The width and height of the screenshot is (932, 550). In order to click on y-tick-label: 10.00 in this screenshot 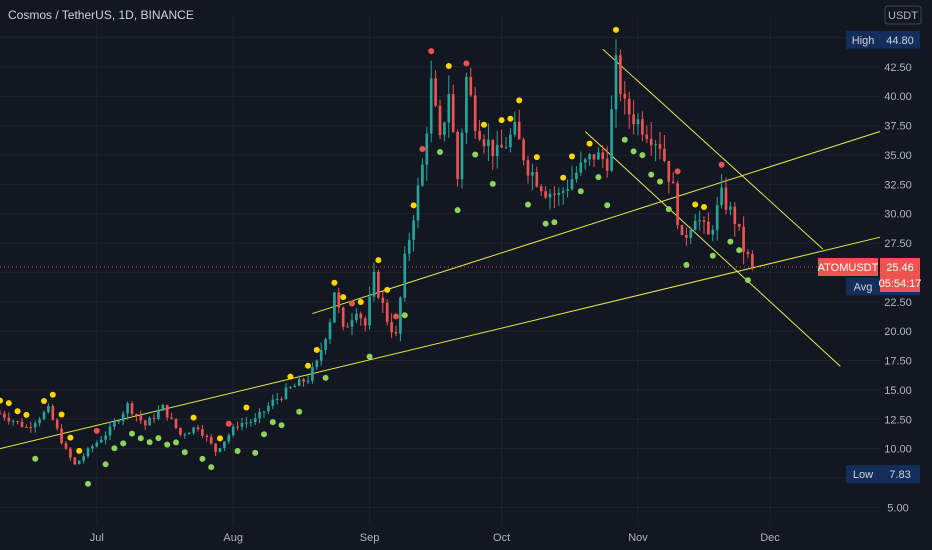, I will do `click(898, 450)`.